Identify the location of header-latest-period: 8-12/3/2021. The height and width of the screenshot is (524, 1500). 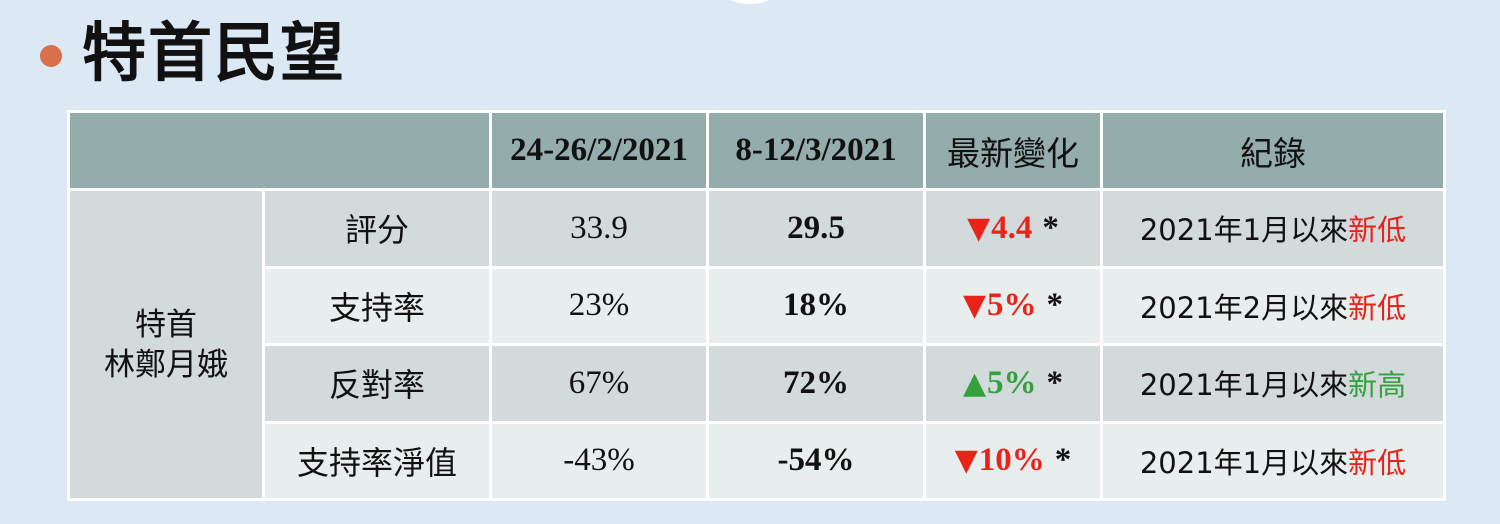
(816, 150).